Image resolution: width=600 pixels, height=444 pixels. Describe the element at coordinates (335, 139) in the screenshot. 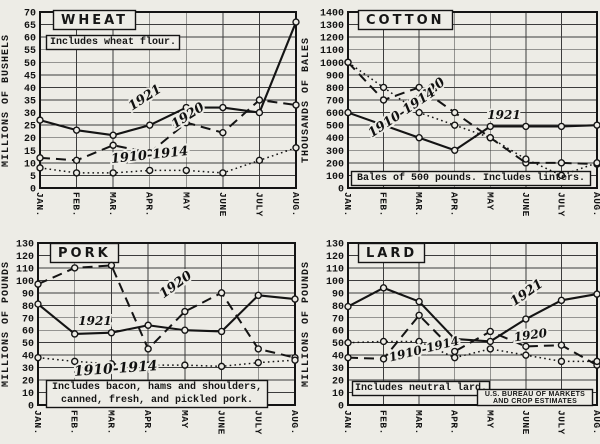

I see `svg-text: 400` at that location.